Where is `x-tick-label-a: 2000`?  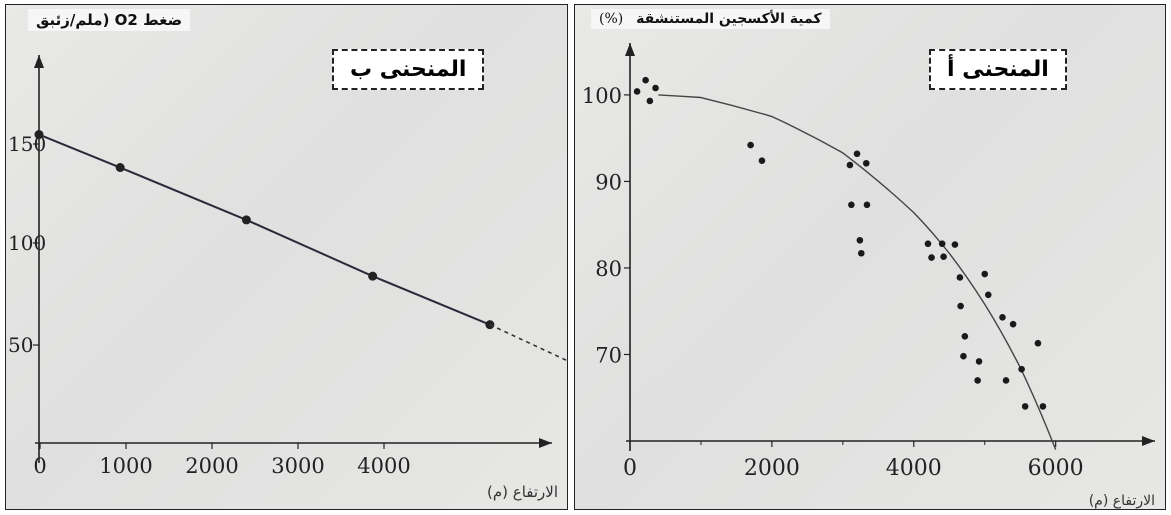 x-tick-label-a: 2000 is located at coordinates (772, 468).